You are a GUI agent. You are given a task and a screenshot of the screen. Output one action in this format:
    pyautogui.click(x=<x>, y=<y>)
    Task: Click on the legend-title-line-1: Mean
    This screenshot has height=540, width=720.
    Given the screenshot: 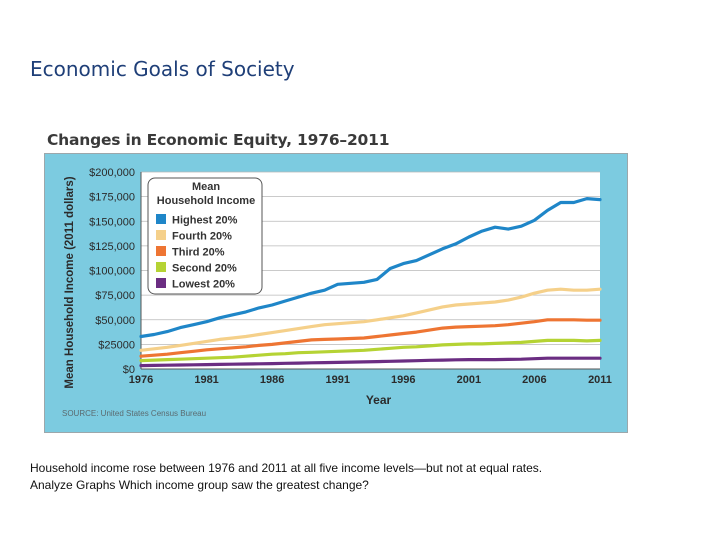 What is the action you would take?
    pyautogui.click(x=206, y=187)
    